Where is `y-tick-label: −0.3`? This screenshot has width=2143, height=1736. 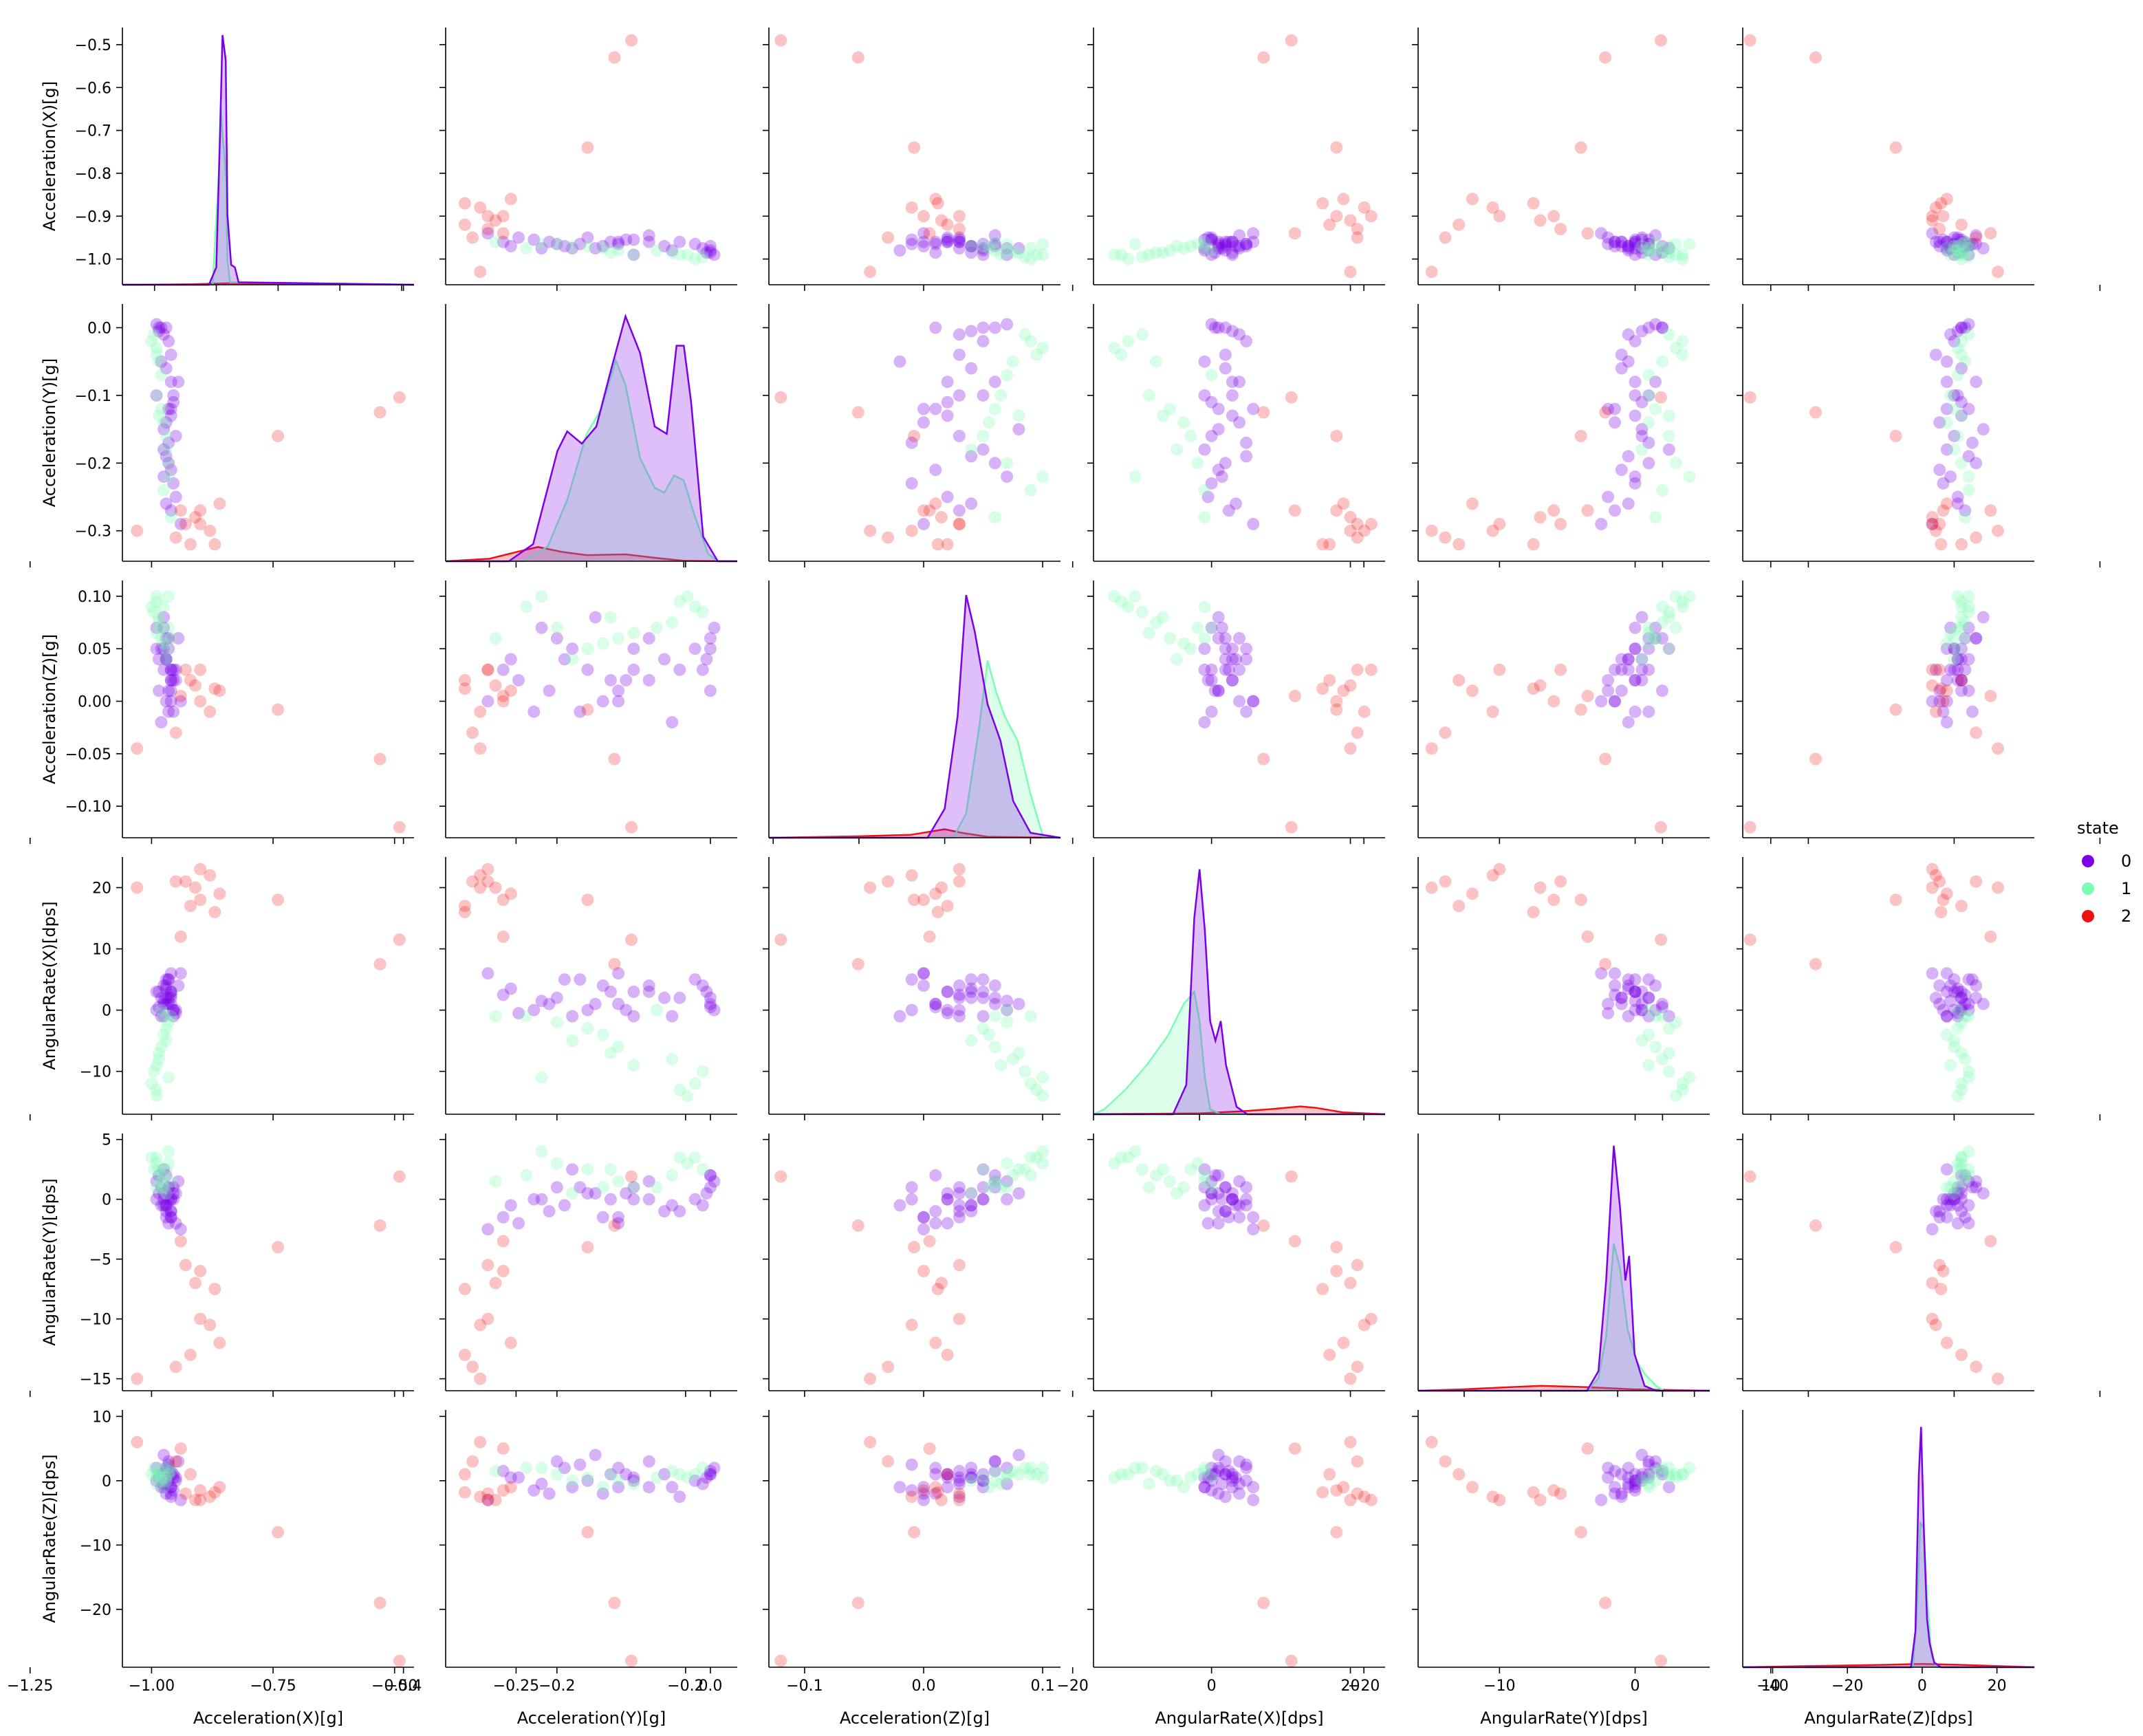 y-tick-label: −0.3 is located at coordinates (93, 532).